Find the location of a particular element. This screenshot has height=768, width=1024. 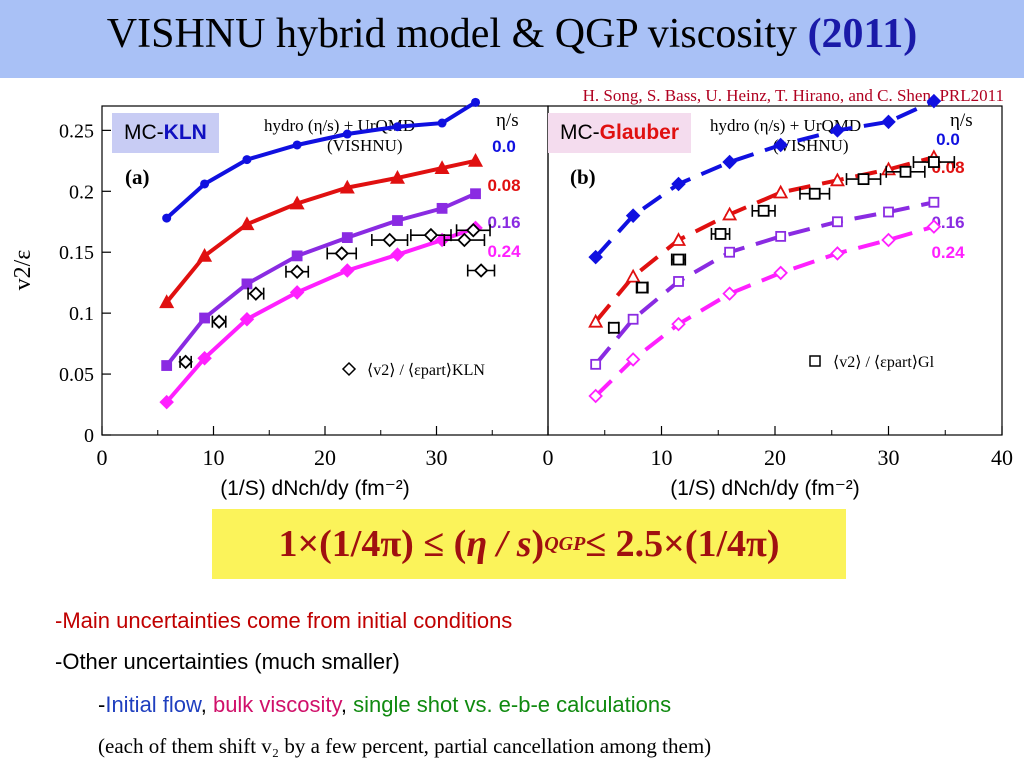

initial-flow-text: Initial flow is located at coordinates (153, 704).